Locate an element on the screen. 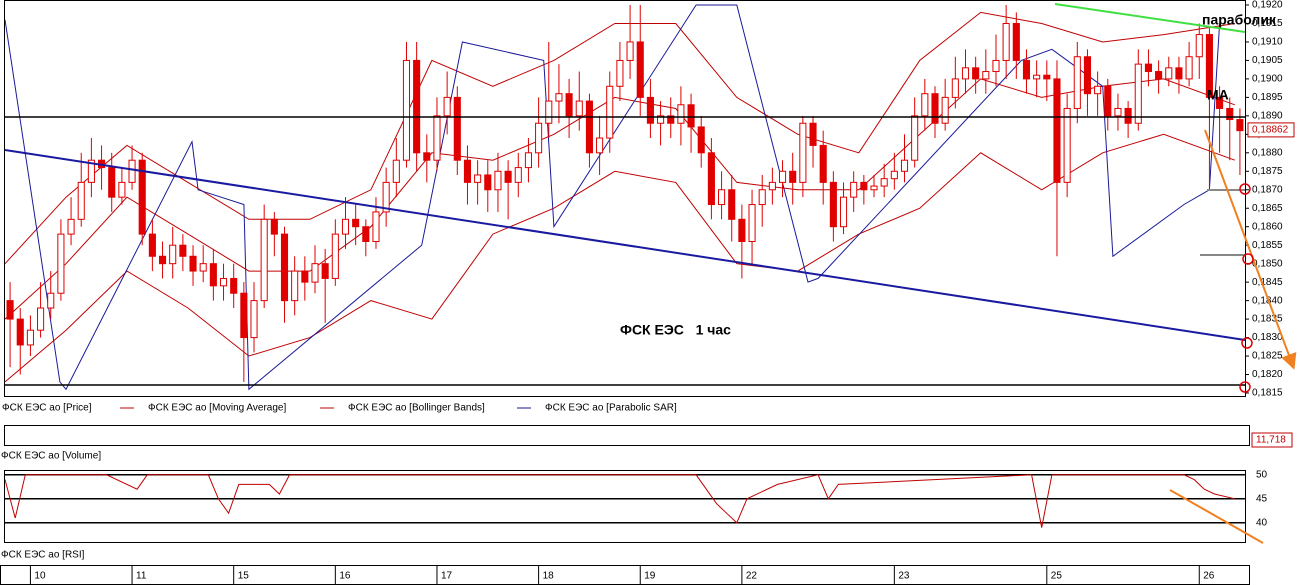 The height and width of the screenshot is (585, 1300). legend-label: ФСК ЕЭС ао [Price] is located at coordinates (47, 408).